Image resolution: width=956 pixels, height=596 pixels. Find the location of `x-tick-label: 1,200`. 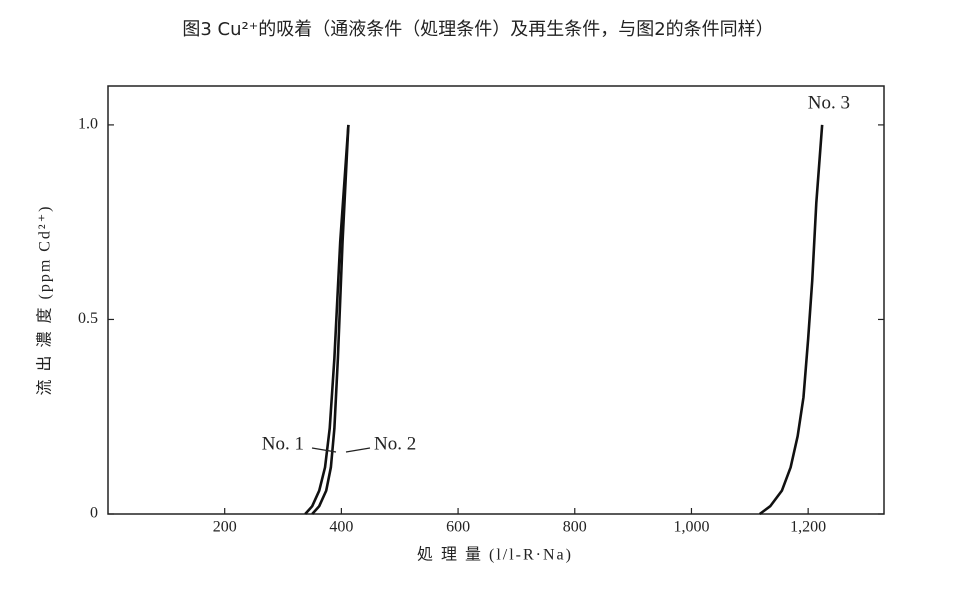

x-tick-label: 1,200 is located at coordinates (808, 527).